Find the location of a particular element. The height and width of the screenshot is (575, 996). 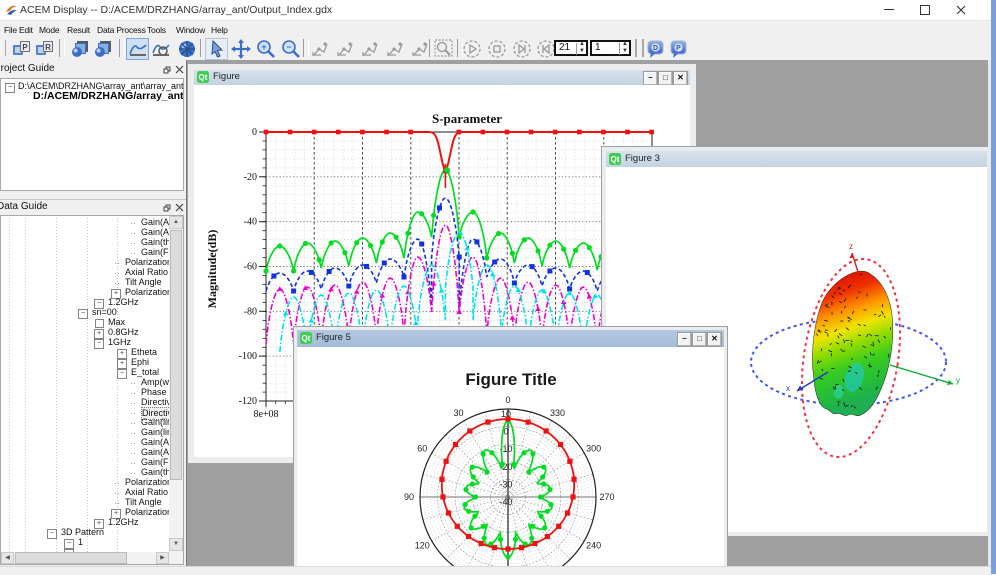

svg-text: 300 is located at coordinates (593, 449).